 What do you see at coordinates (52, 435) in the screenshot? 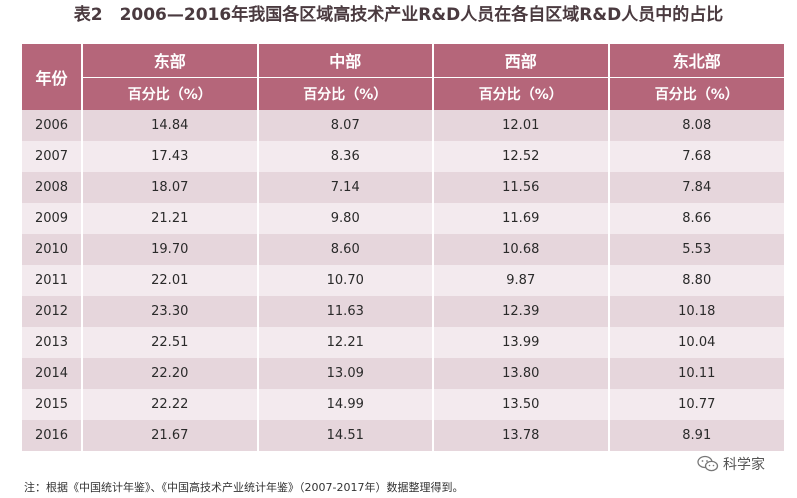
I see `year-cell: 2016` at bounding box center [52, 435].